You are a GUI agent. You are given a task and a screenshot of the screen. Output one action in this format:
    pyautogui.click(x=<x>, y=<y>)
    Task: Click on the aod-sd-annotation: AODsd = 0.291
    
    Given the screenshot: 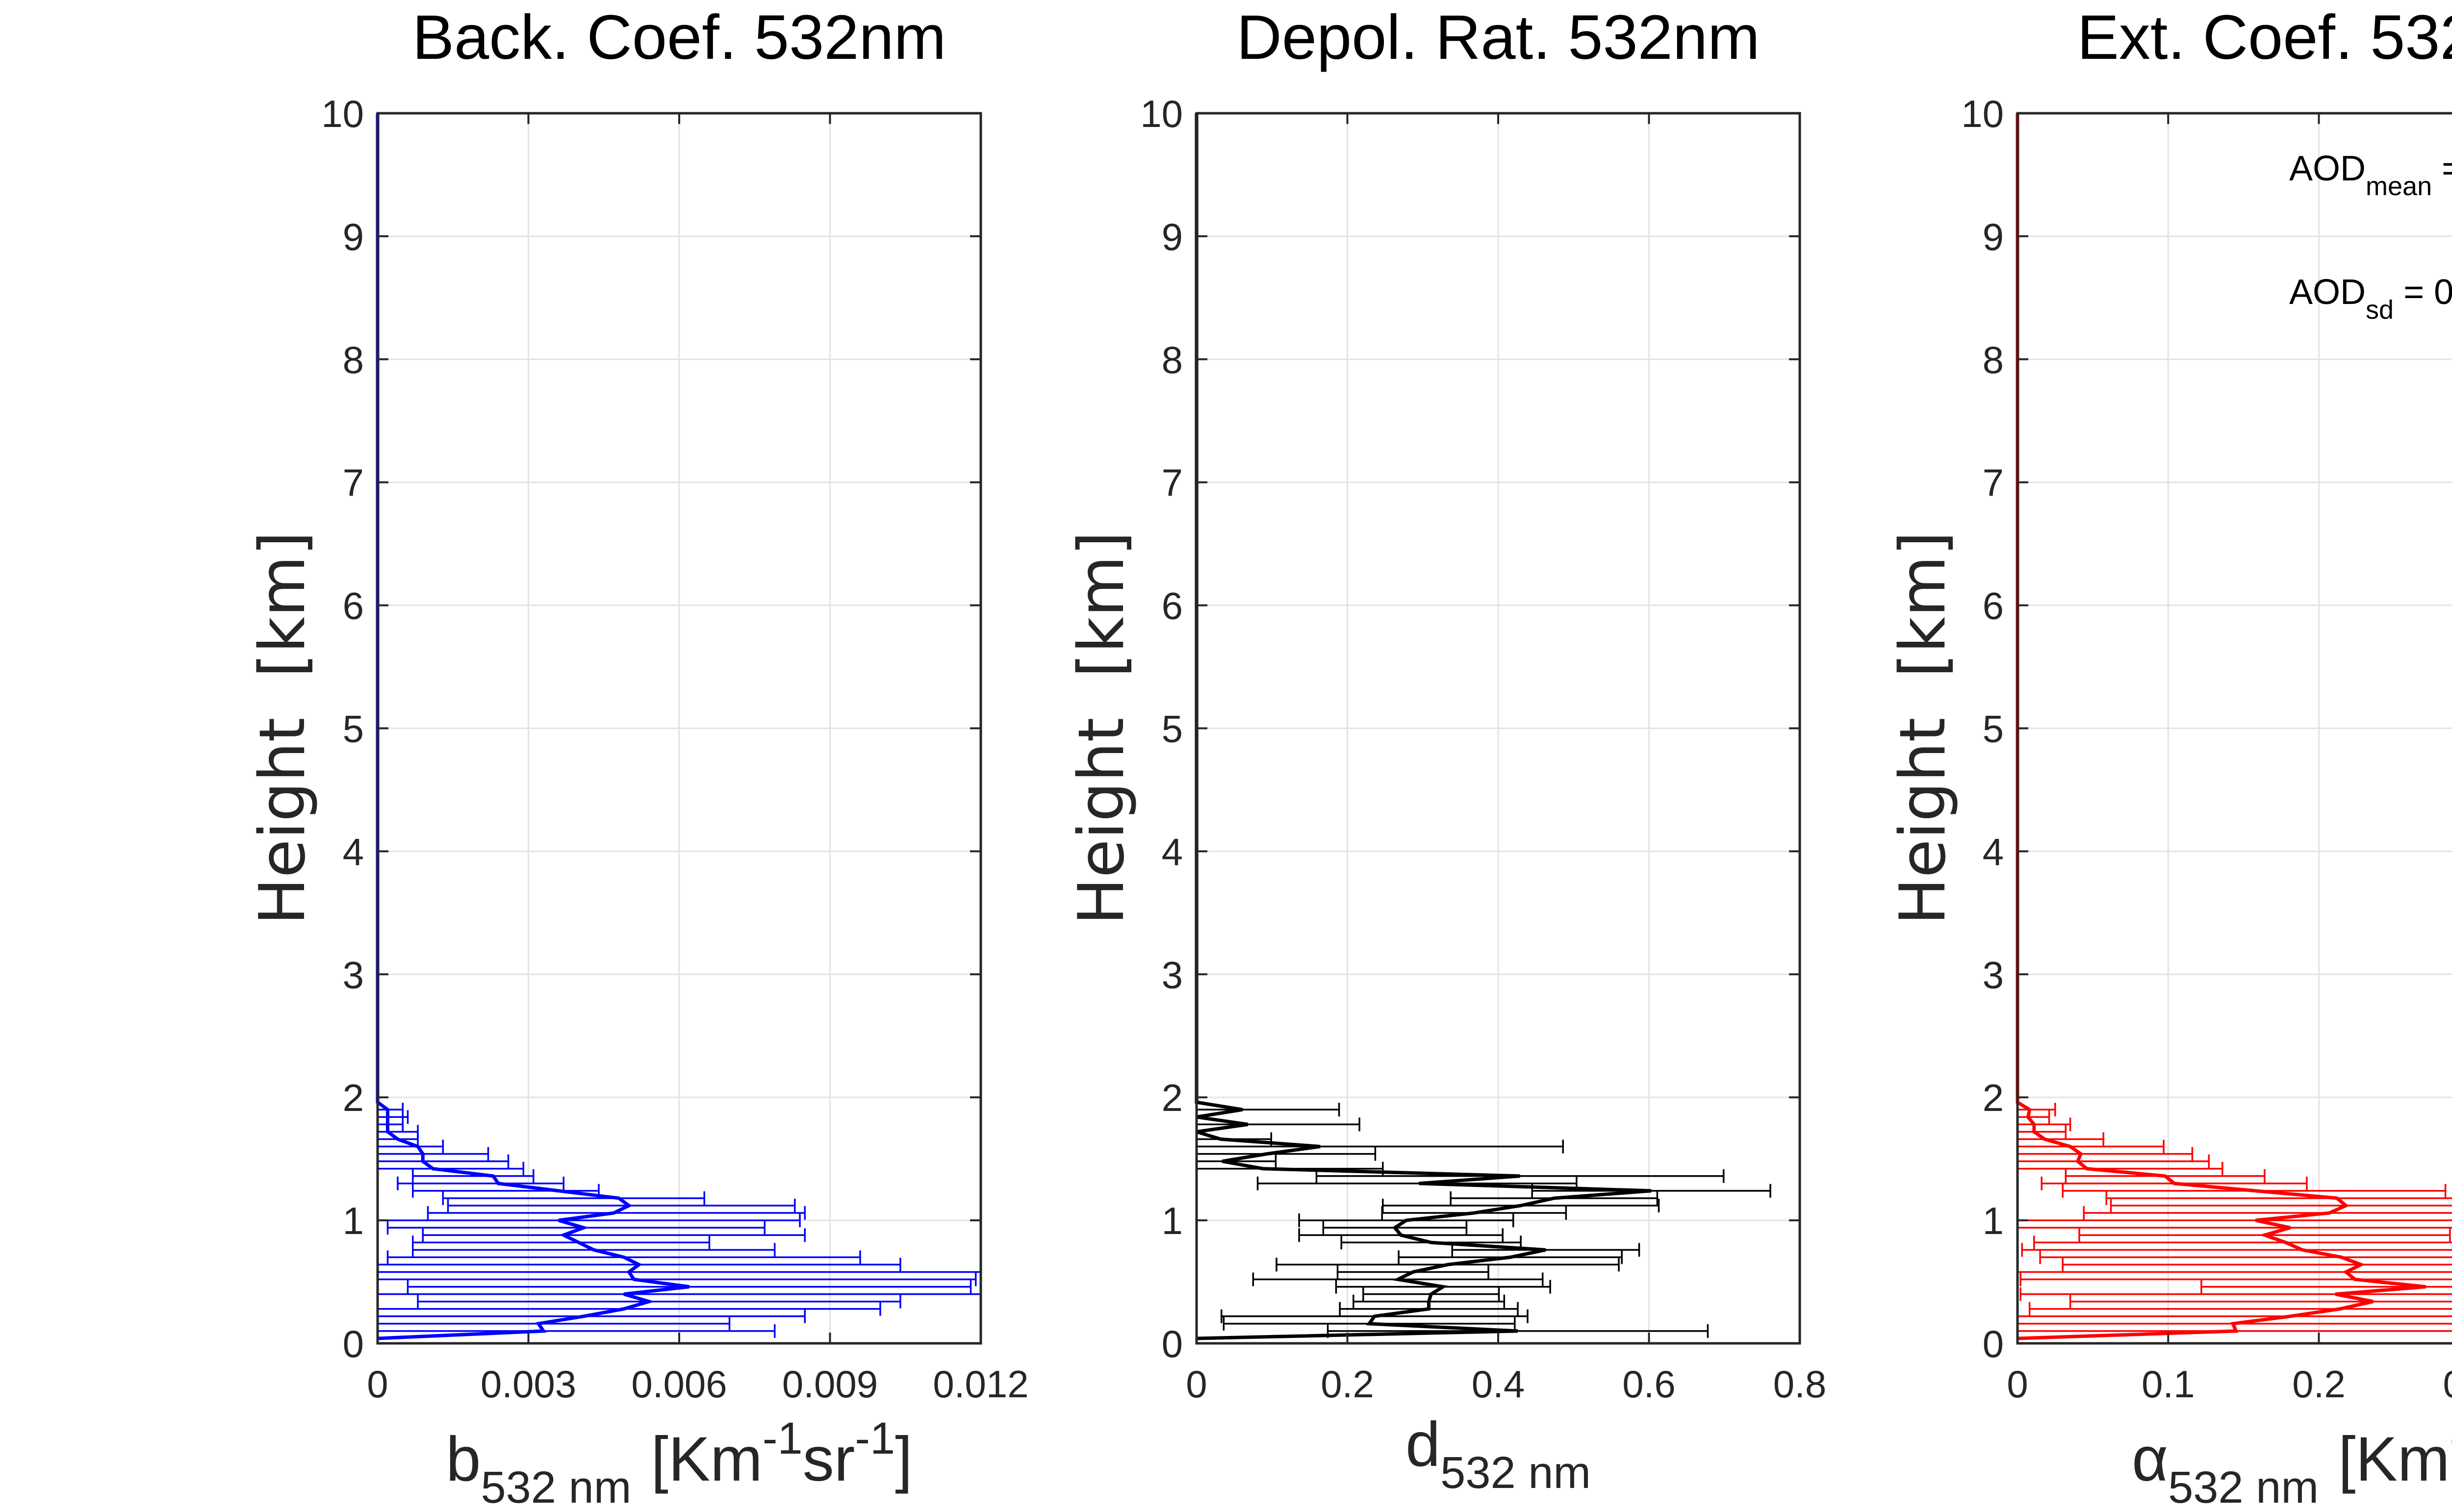 What is the action you would take?
    pyautogui.click(x=2370, y=299)
    